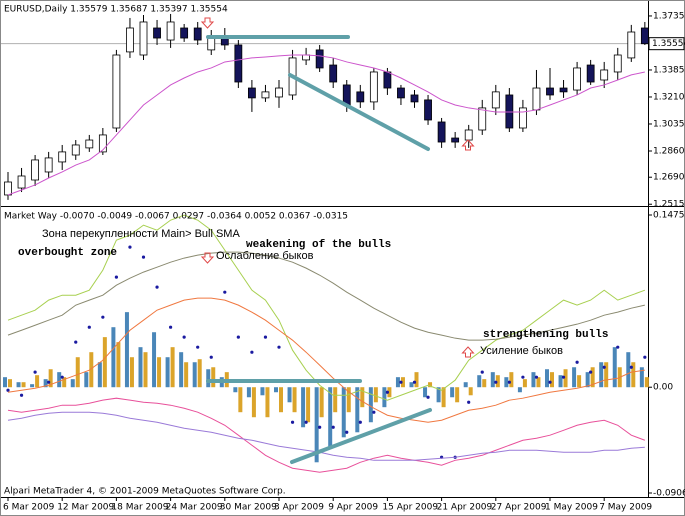  I want to click on y-tick-label: 1.30350, so click(669, 124).